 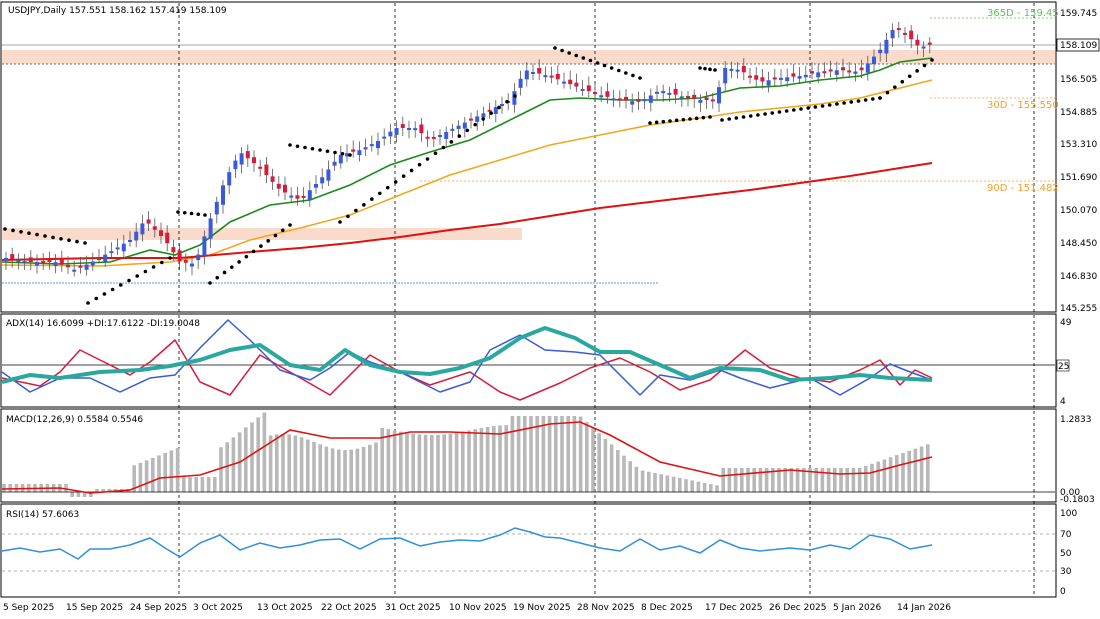 What do you see at coordinates (28, 608) in the screenshot?
I see `date-tick: 5 Sep 2025` at bounding box center [28, 608].